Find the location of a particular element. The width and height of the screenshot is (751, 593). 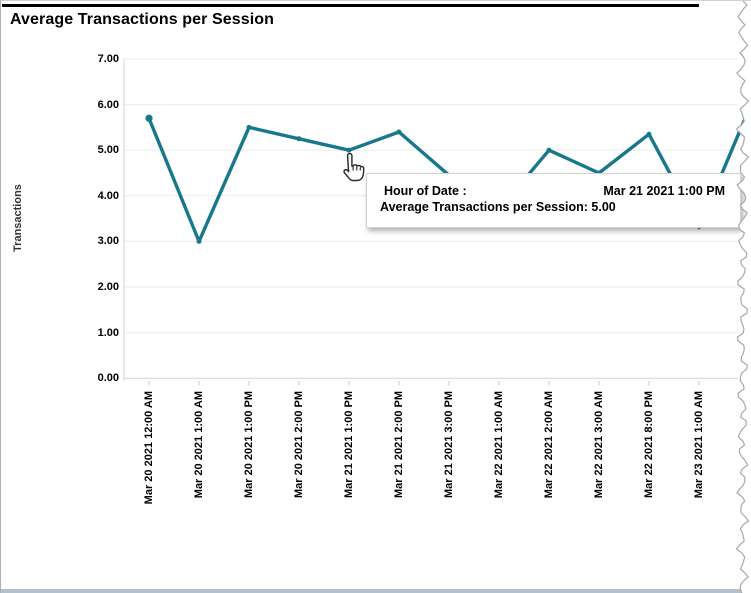

y-tick-label: 4.00 is located at coordinates (108, 195).